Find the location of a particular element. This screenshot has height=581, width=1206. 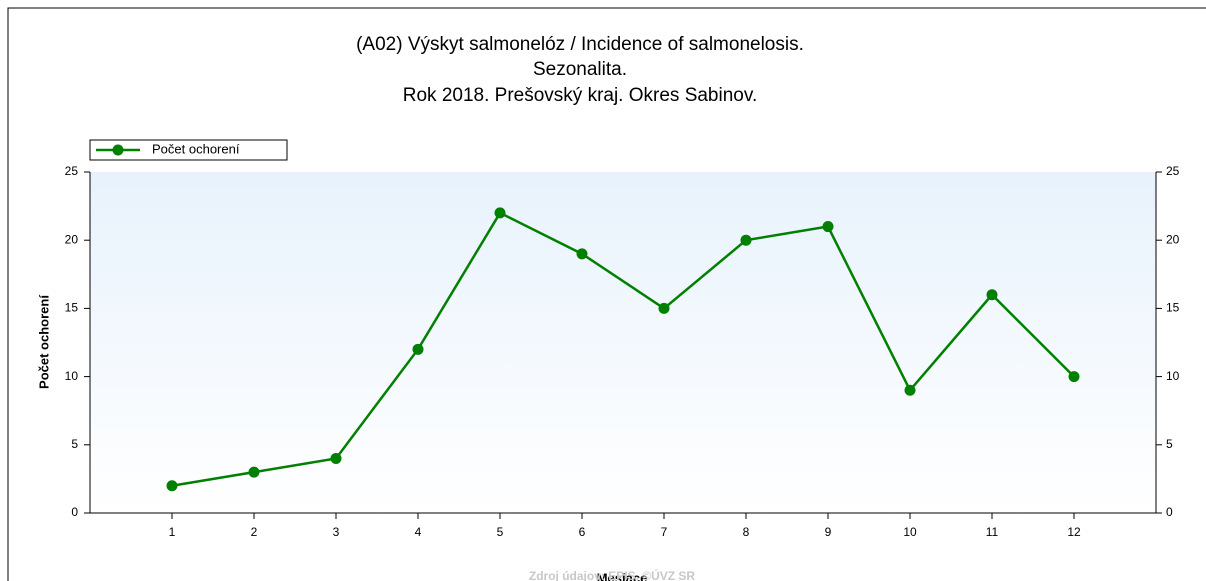

x-tick-label: 1 is located at coordinates (172, 532).